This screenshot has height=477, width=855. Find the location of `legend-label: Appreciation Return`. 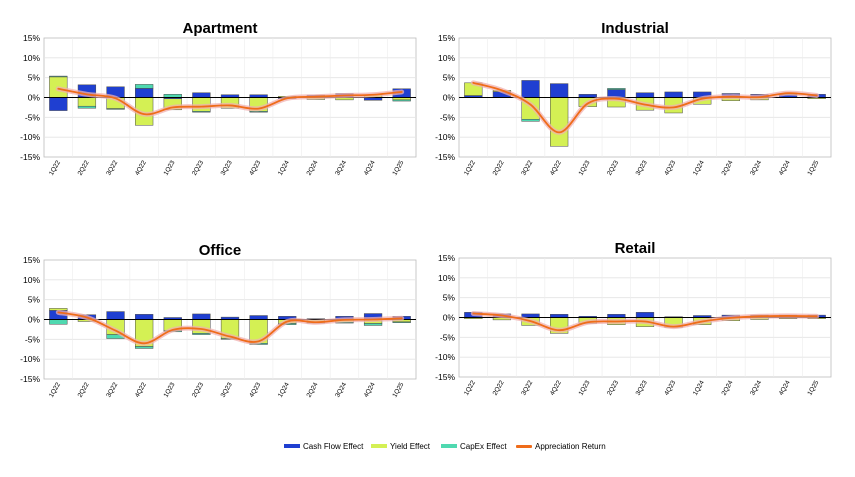

legend-label: Appreciation Return is located at coordinates (570, 446).